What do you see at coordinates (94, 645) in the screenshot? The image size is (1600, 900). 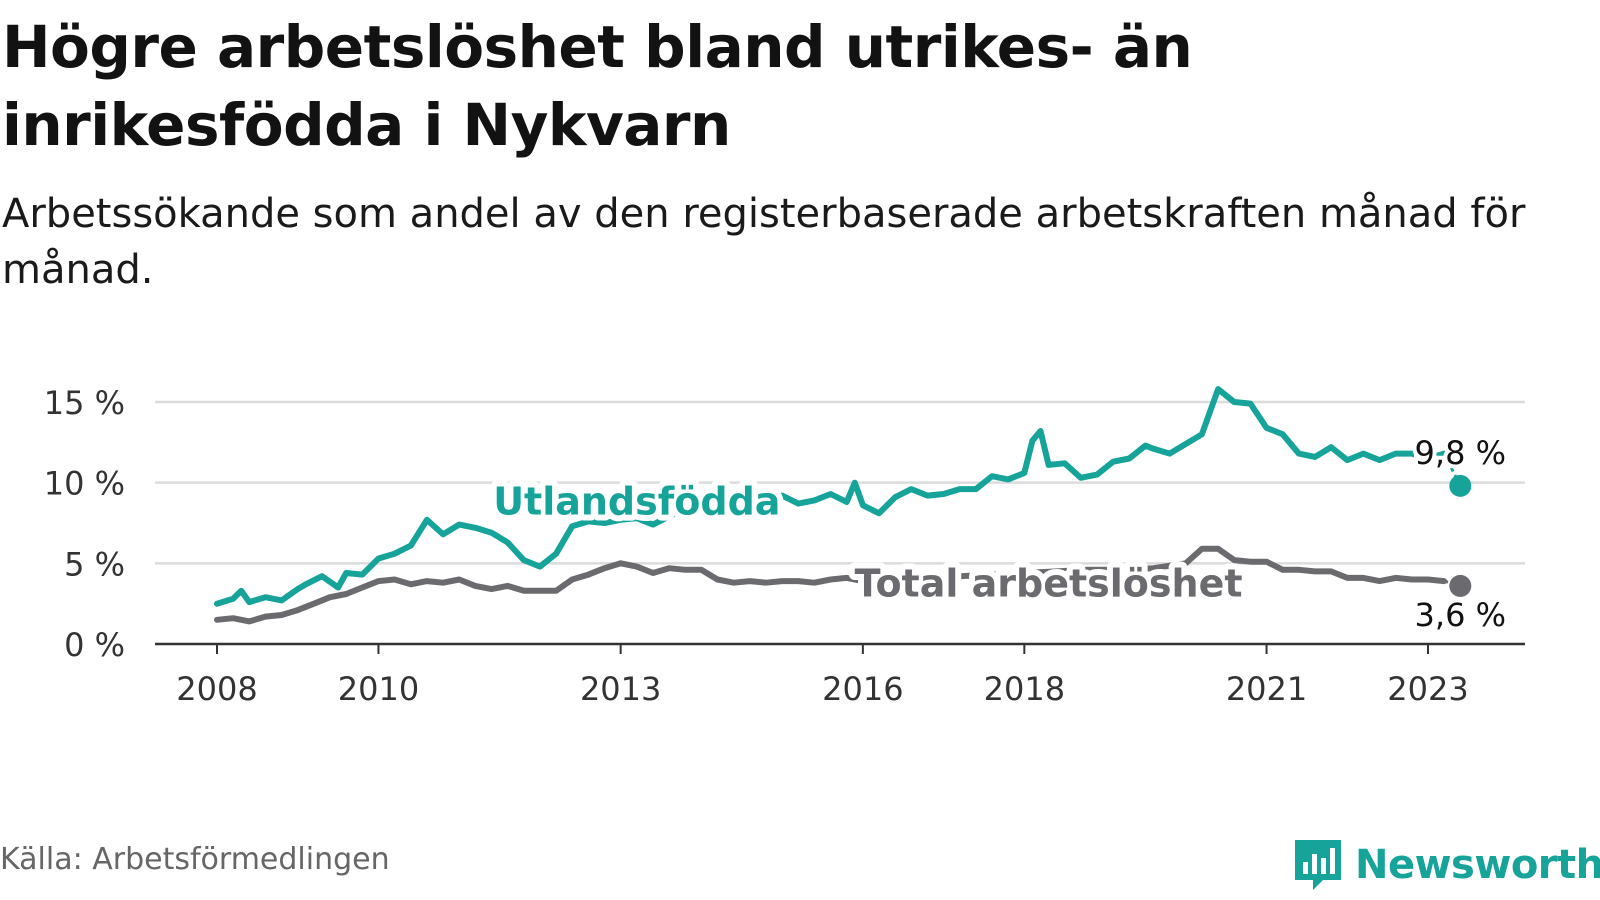 I see `y-tick-label-0: 0 %` at bounding box center [94, 645].